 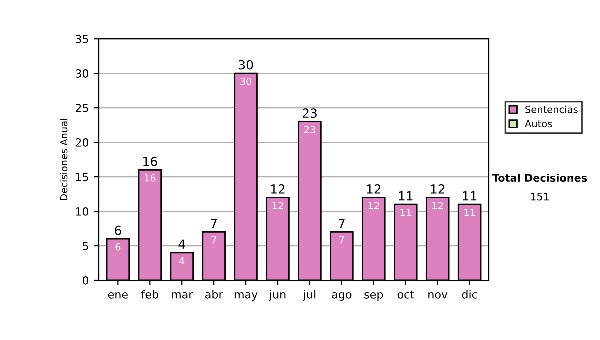 What do you see at coordinates (82, 177) in the screenshot?
I see `y-tick-label: 15` at bounding box center [82, 177].